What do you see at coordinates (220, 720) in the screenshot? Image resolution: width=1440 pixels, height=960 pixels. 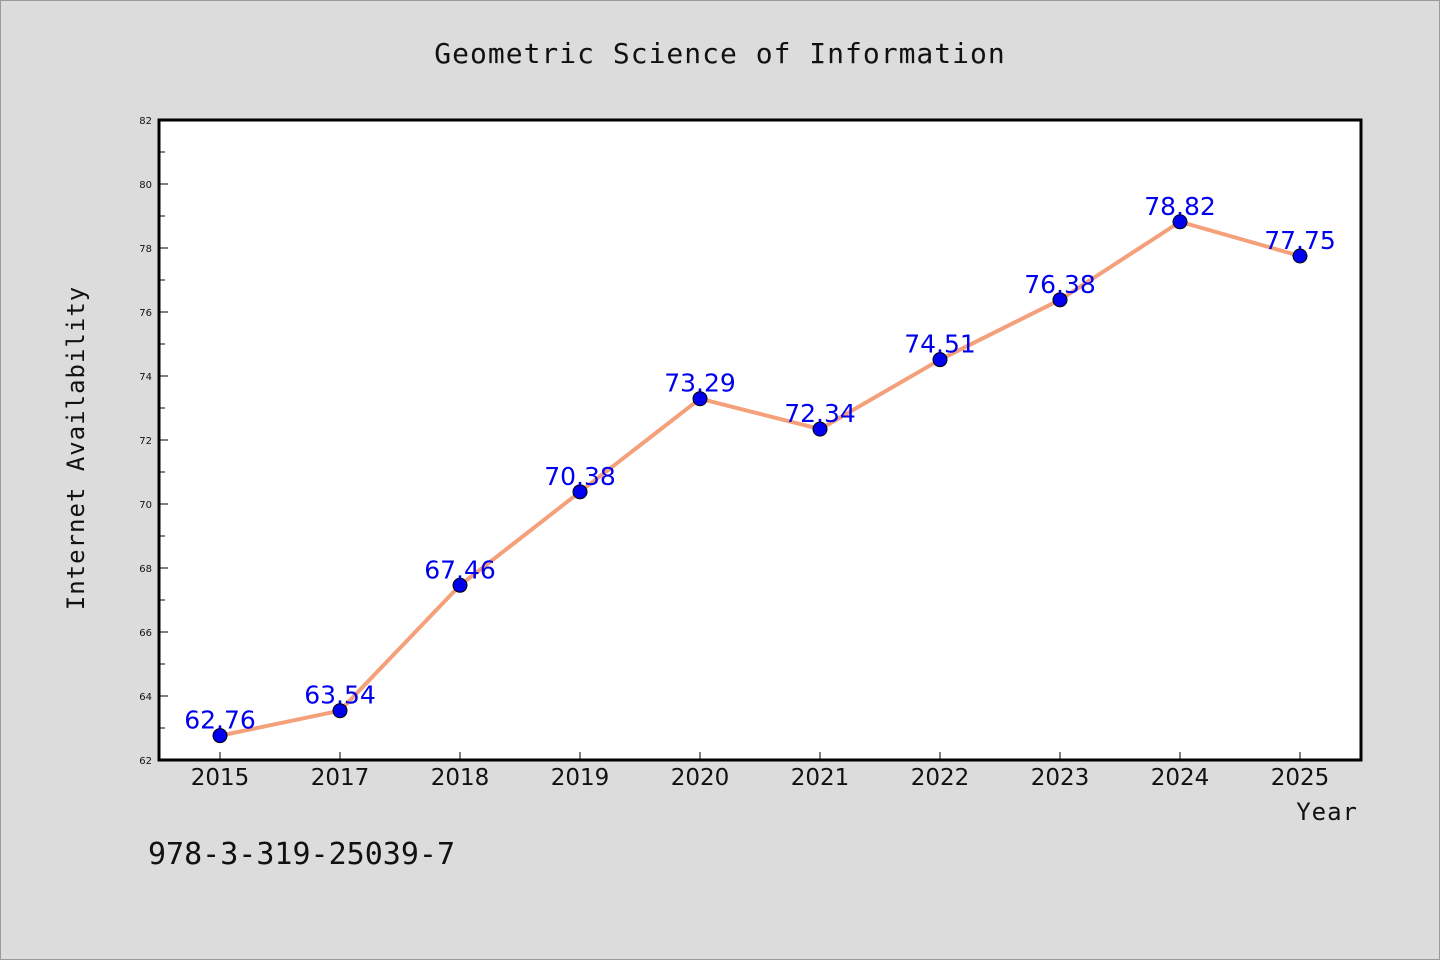 I see `data-label: 62.76` at bounding box center [220, 720].